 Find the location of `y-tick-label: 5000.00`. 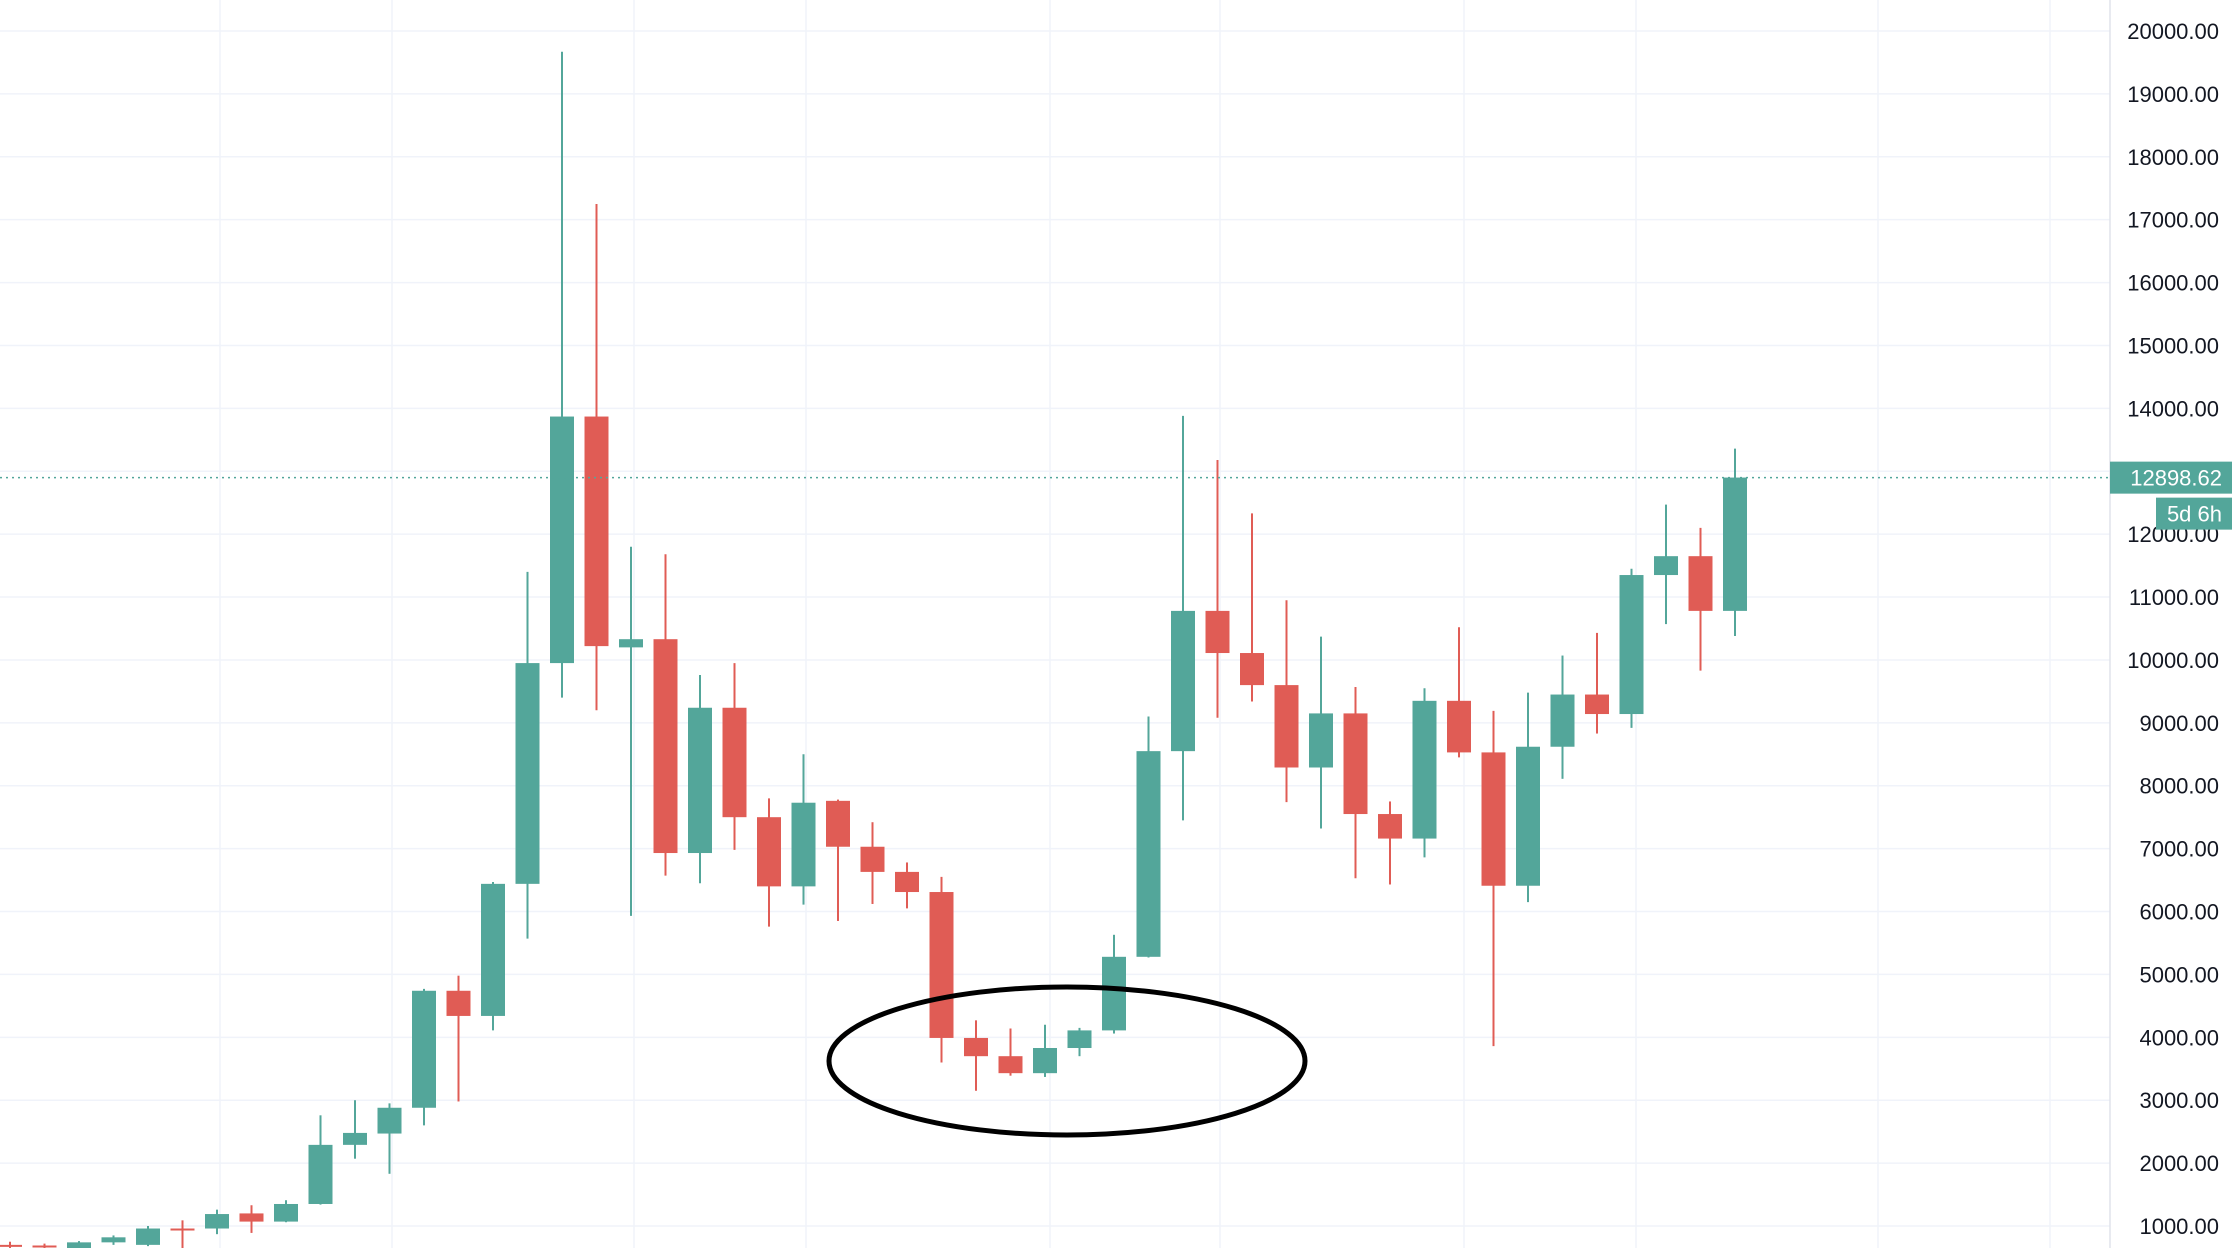

y-tick-label: 5000.00 is located at coordinates (2179, 974).